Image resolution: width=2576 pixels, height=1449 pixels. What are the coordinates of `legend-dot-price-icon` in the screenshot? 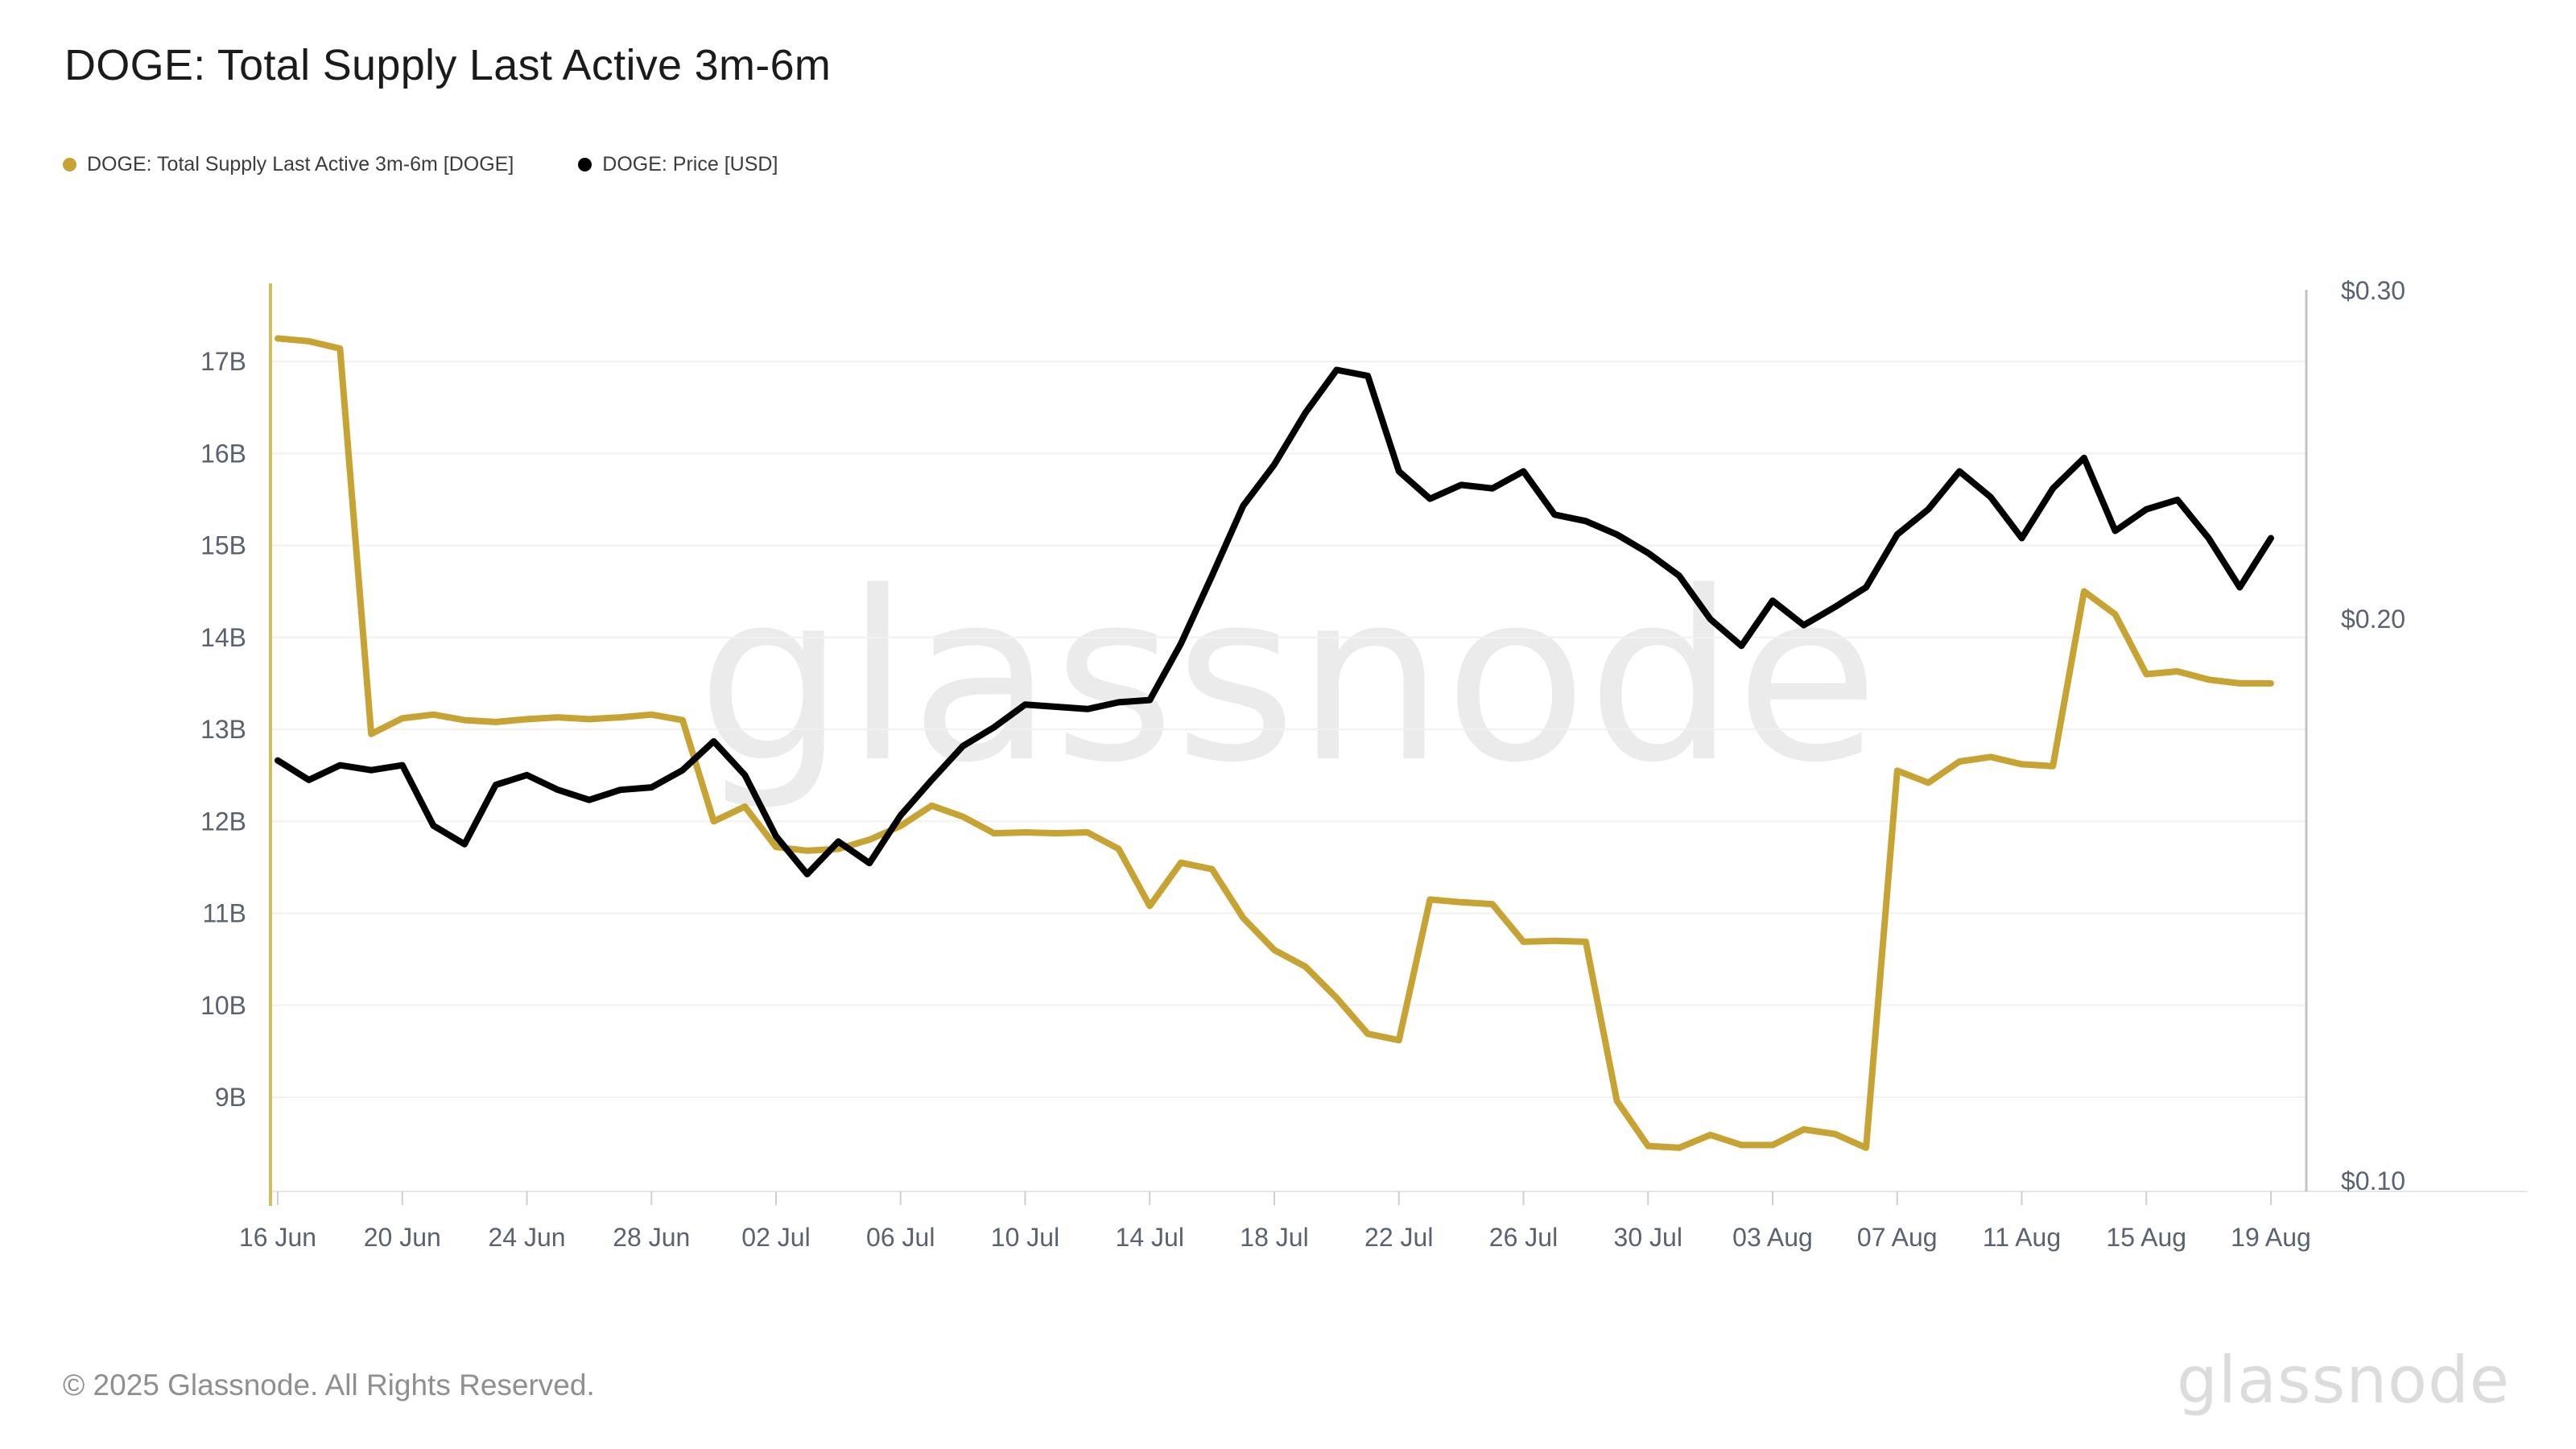 It's located at (585, 164).